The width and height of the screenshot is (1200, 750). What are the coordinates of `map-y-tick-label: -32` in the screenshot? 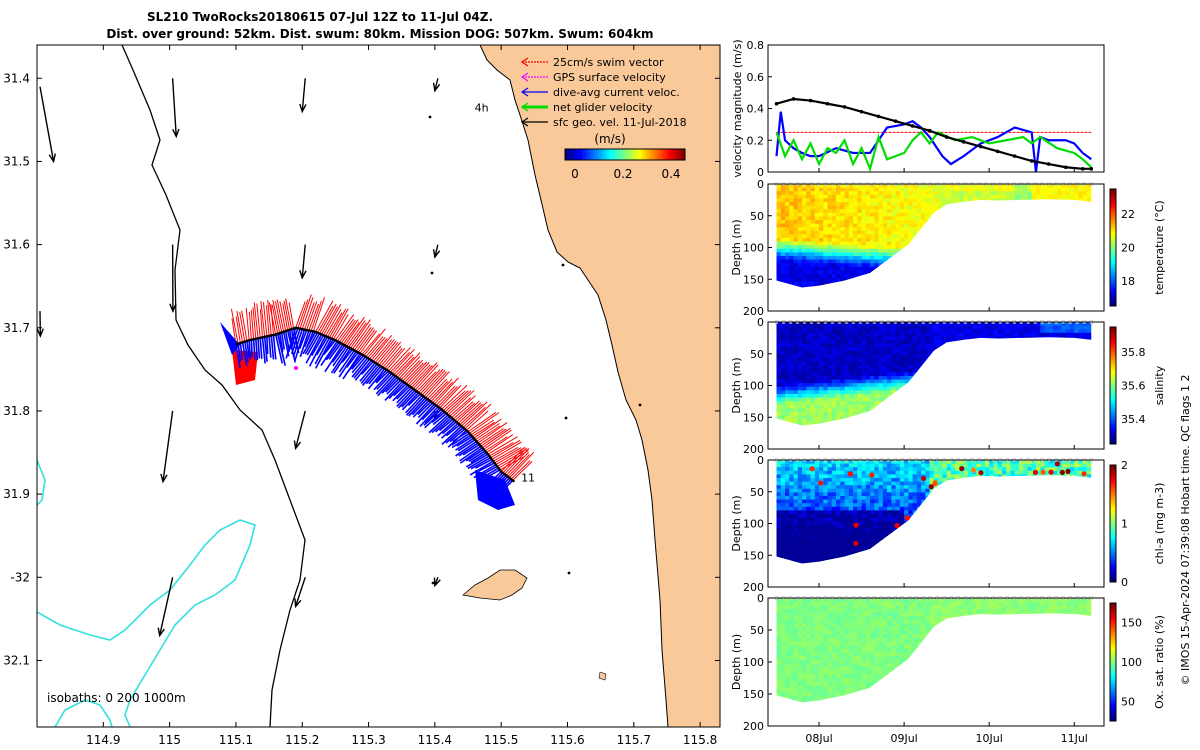 It's located at (20, 577).